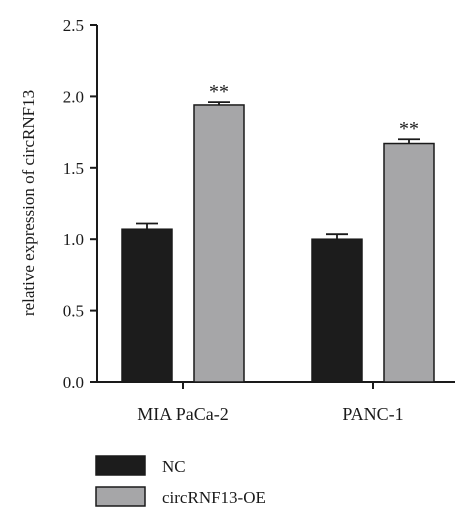 This screenshot has width=474, height=523. I want to click on y-tick-label: 0.5, so click(73, 311).